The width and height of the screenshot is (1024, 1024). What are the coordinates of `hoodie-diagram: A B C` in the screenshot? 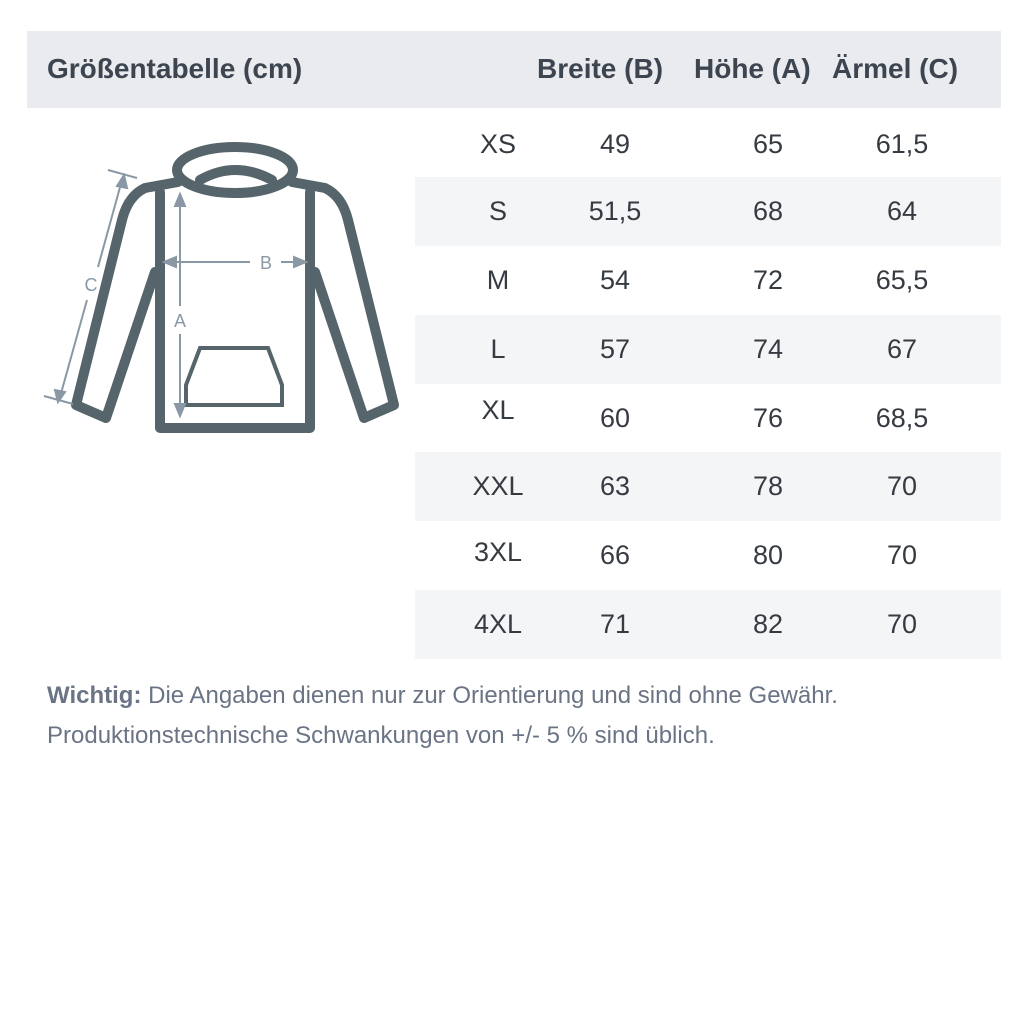 It's located at (221, 287).